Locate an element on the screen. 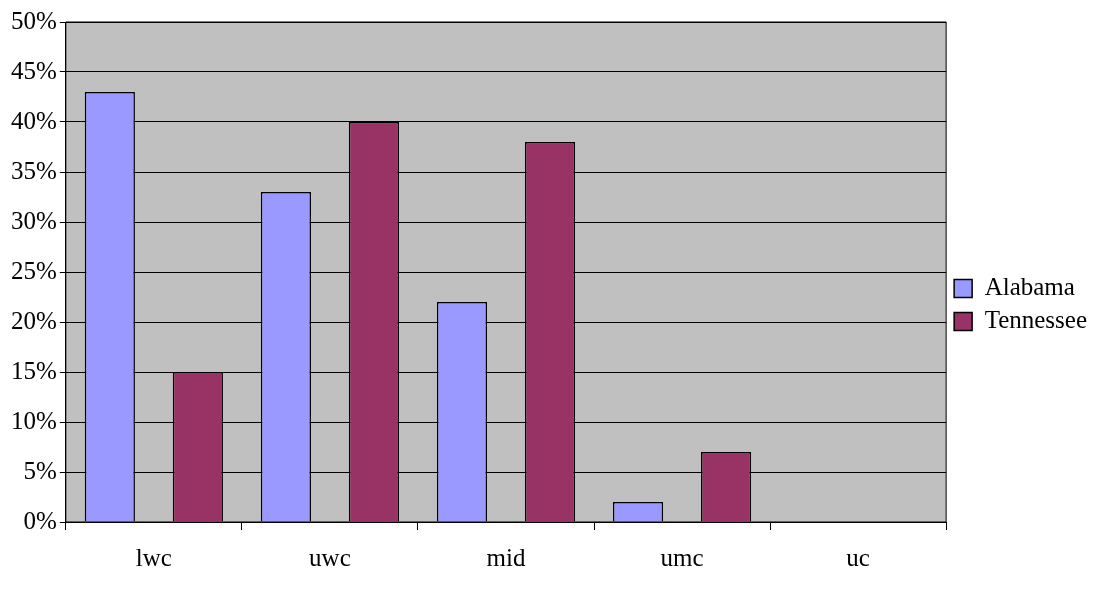  y-tick-label: 30% is located at coordinates (34, 220).